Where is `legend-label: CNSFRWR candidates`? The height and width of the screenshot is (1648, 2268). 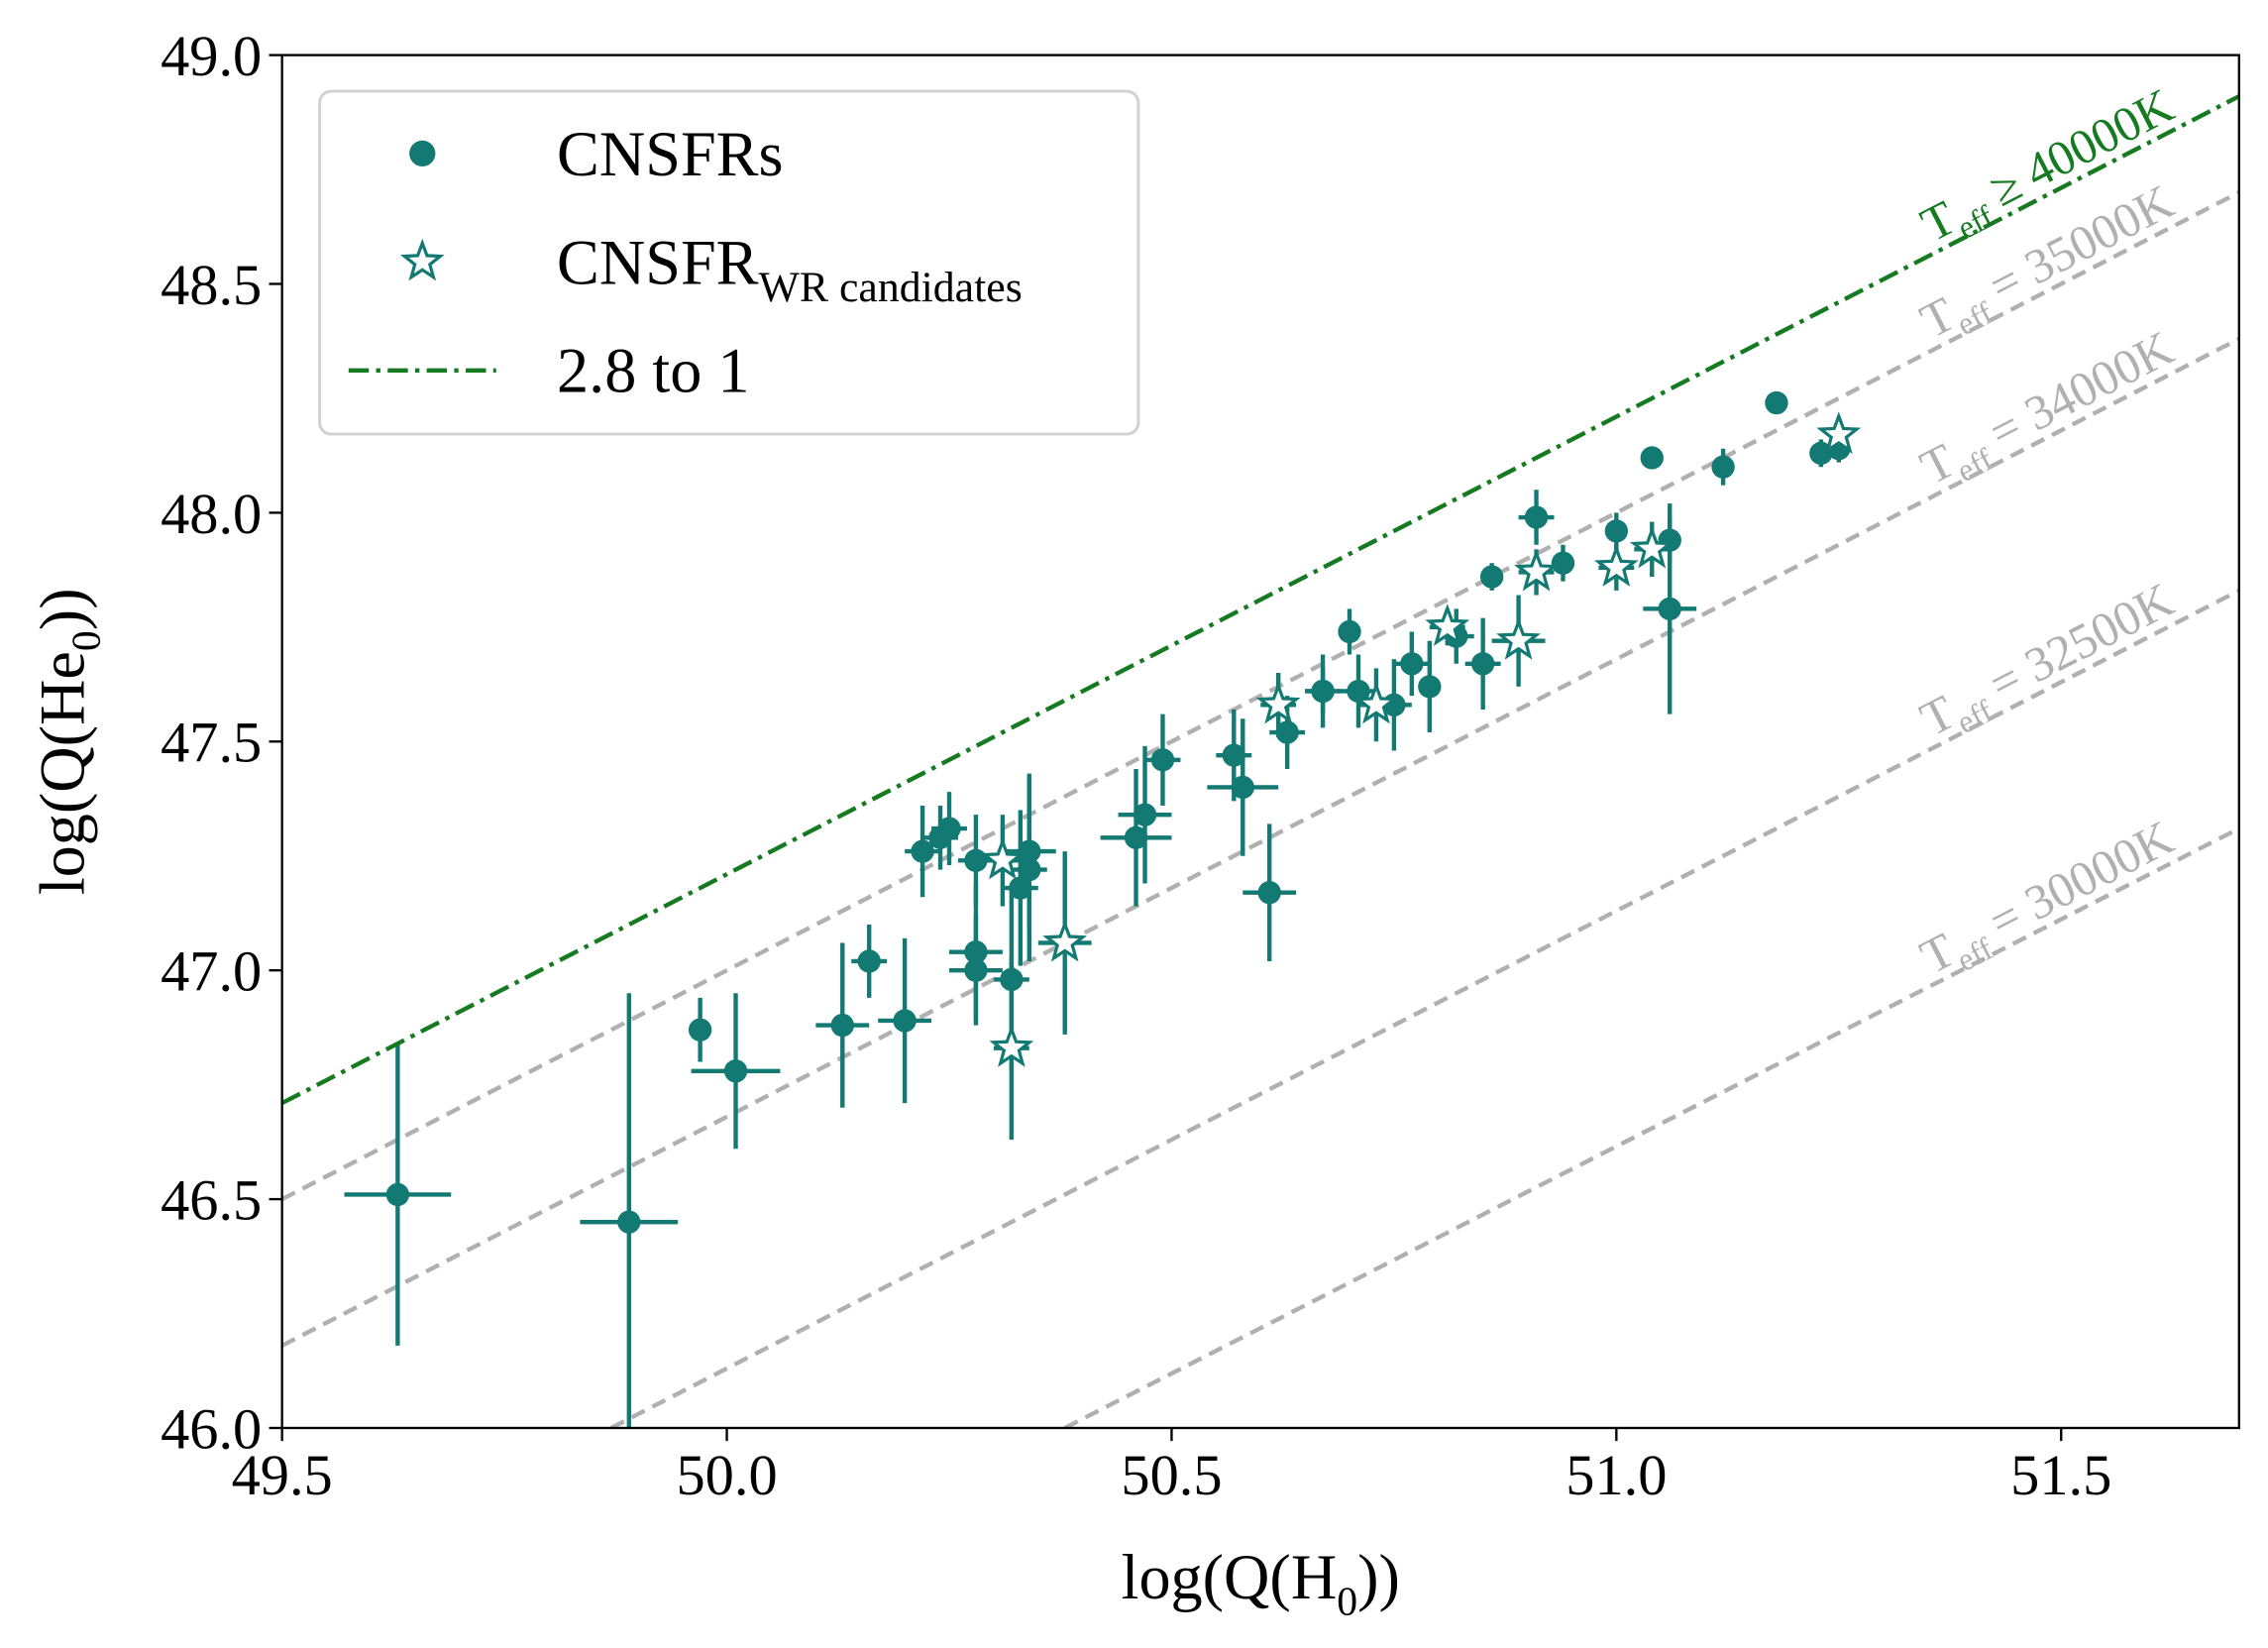
legend-label: CNSFRWR candidates is located at coordinates (790, 269).